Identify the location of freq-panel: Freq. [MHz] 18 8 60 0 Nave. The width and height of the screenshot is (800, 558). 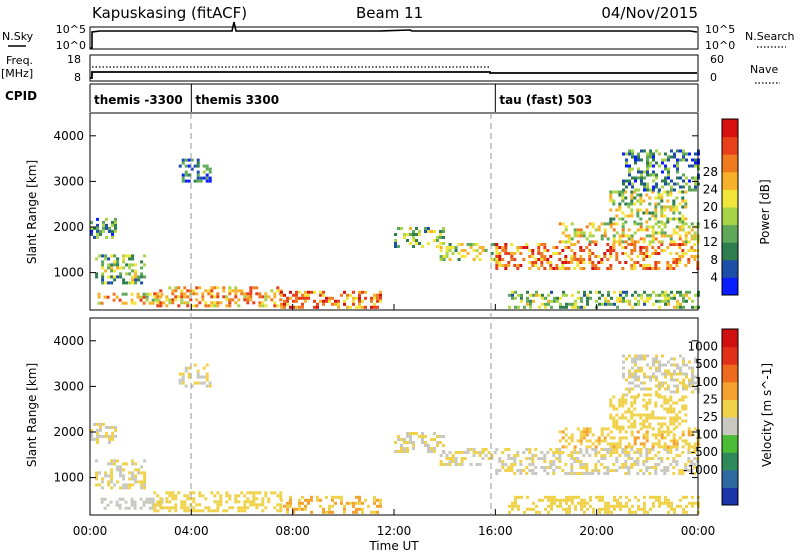
(390, 68).